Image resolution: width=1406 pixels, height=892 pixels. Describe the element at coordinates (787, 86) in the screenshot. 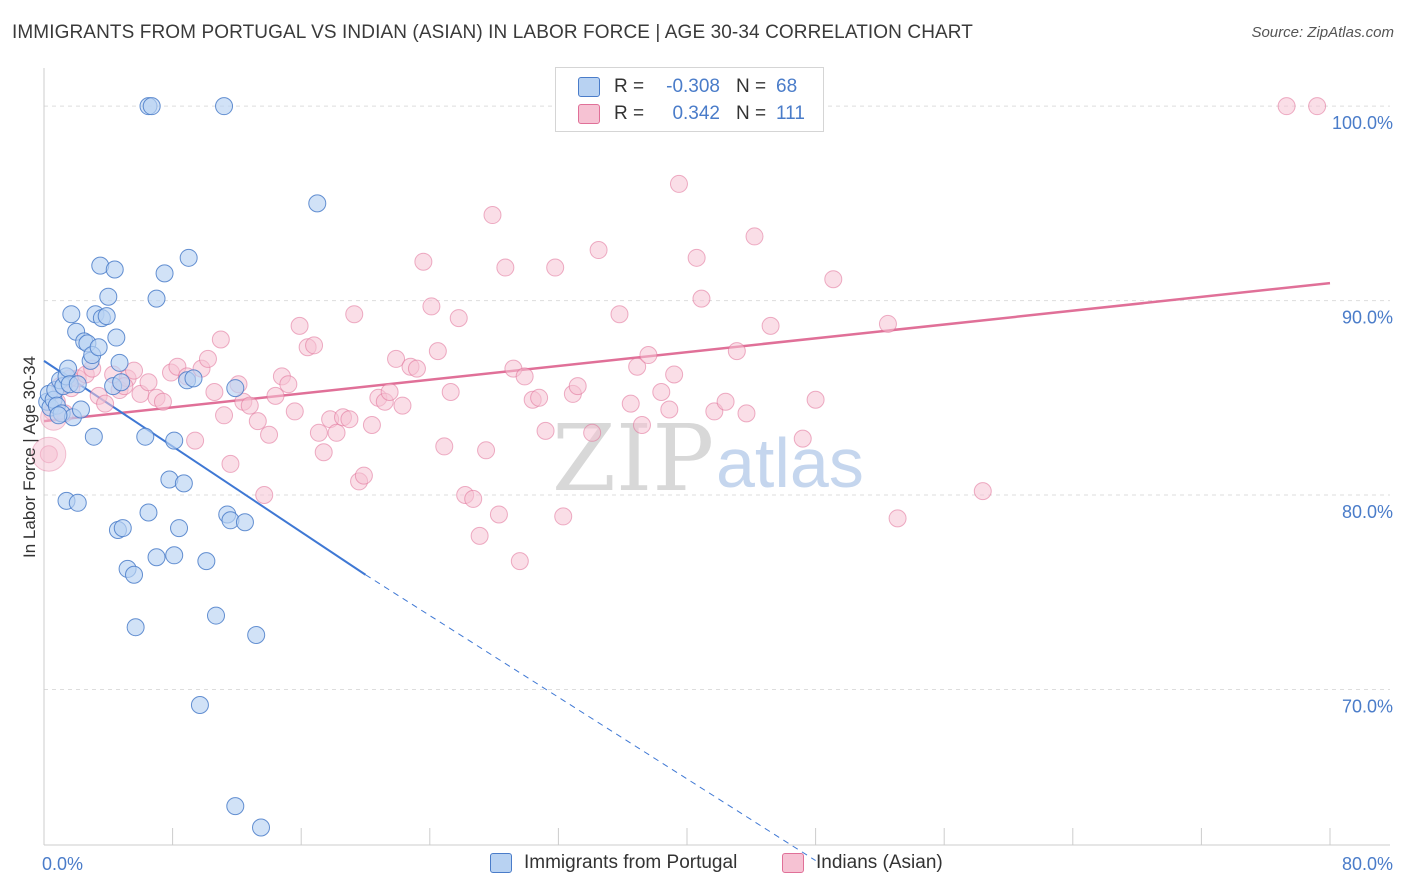

I see `legend-n-value: 68` at that location.